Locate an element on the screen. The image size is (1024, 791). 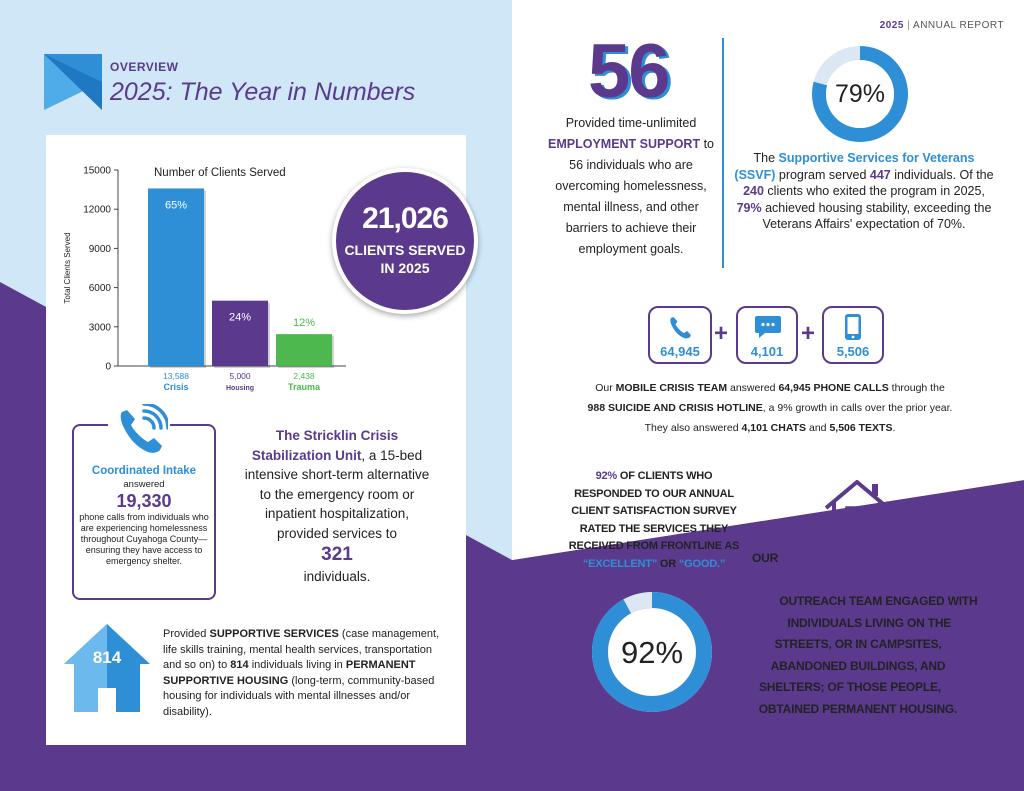
mc-l3a: They also answered is located at coordinates (693, 428).